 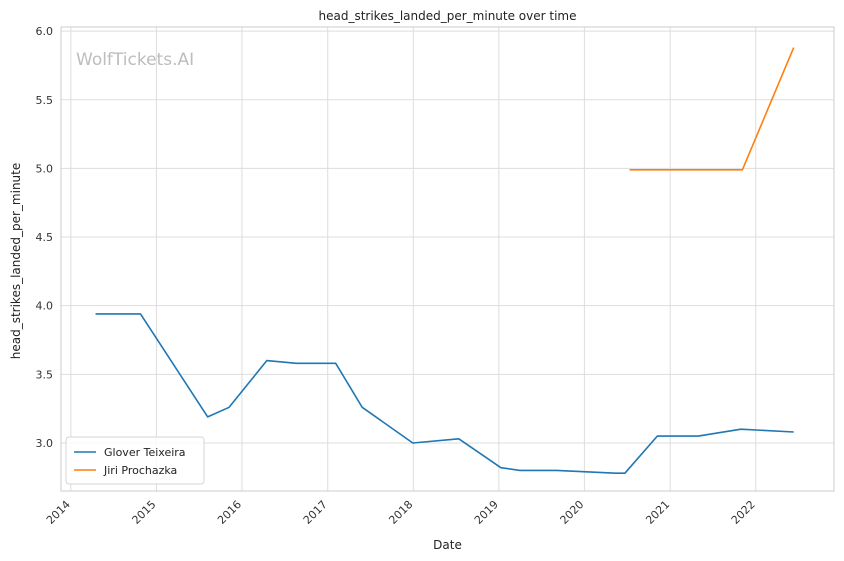 I want to click on x-tick-label: 2020, so click(x=572, y=512).